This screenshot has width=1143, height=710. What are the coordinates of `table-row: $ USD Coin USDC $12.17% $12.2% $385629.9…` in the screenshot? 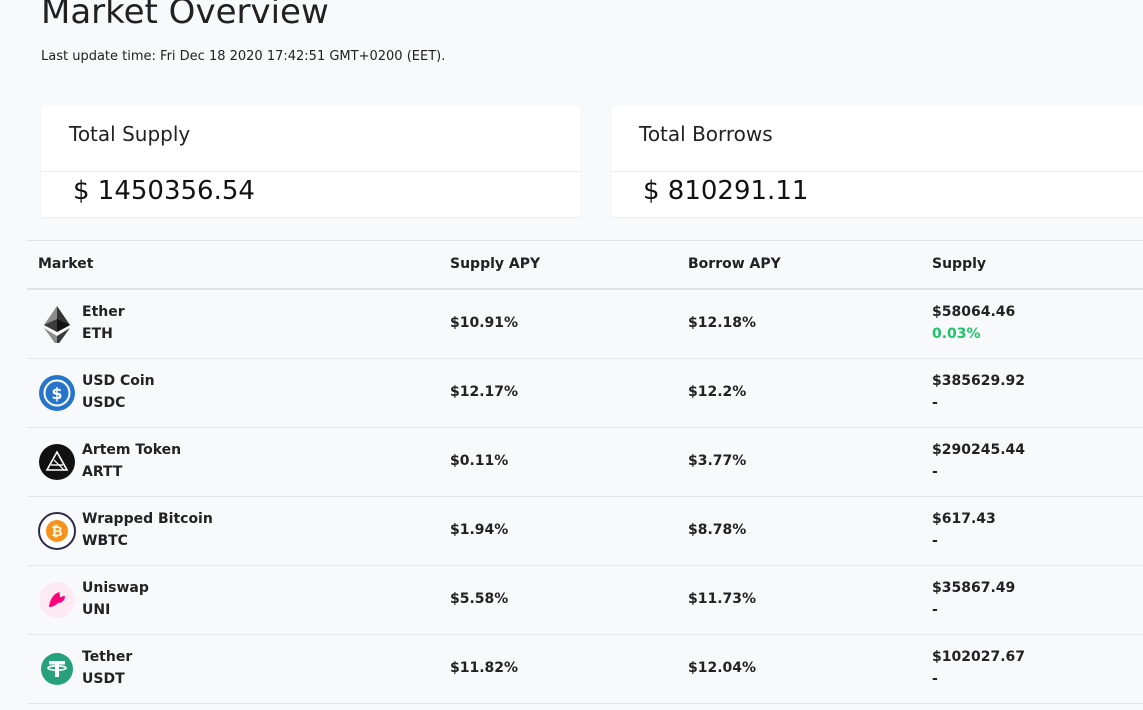 It's located at (585, 393).